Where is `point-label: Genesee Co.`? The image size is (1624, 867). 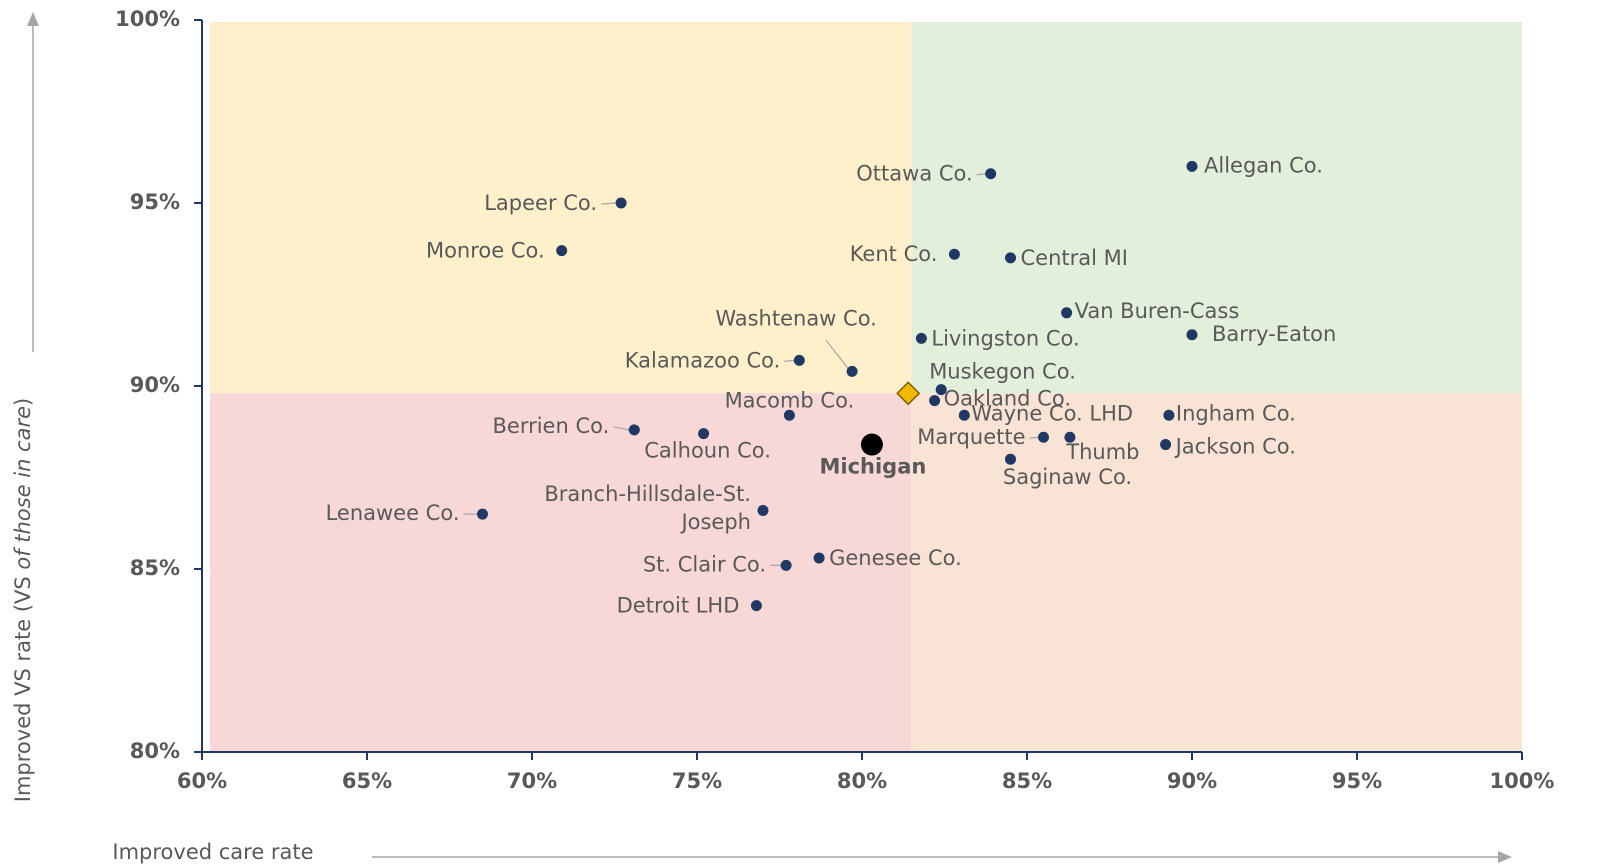
point-label: Genesee Co. is located at coordinates (895, 558).